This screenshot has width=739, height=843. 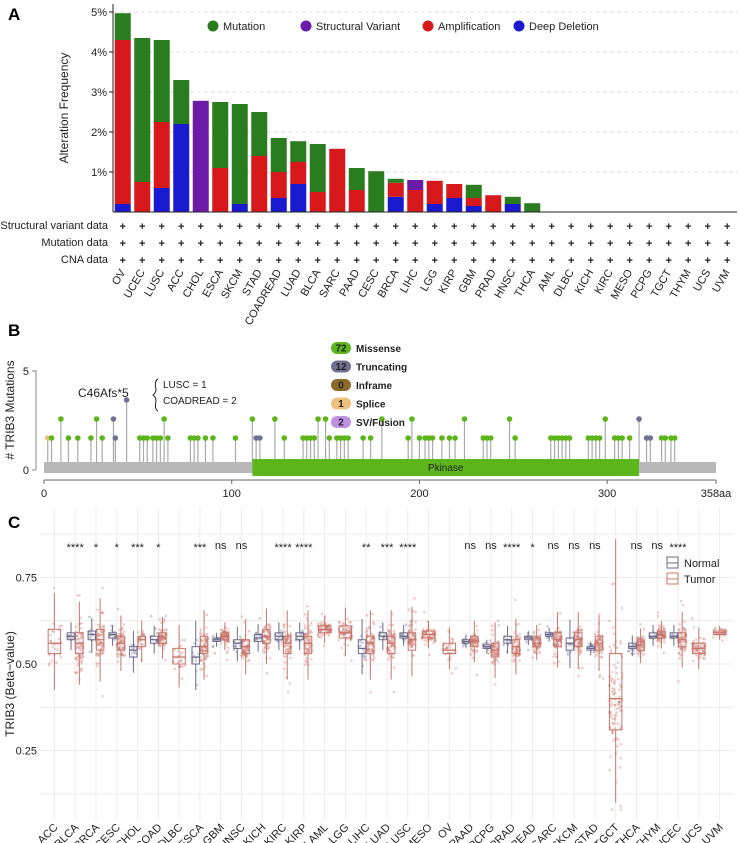 What do you see at coordinates (10, 409) in the screenshot?
I see `panel-b-y-label: # TRIB3 Mutations` at bounding box center [10, 409].